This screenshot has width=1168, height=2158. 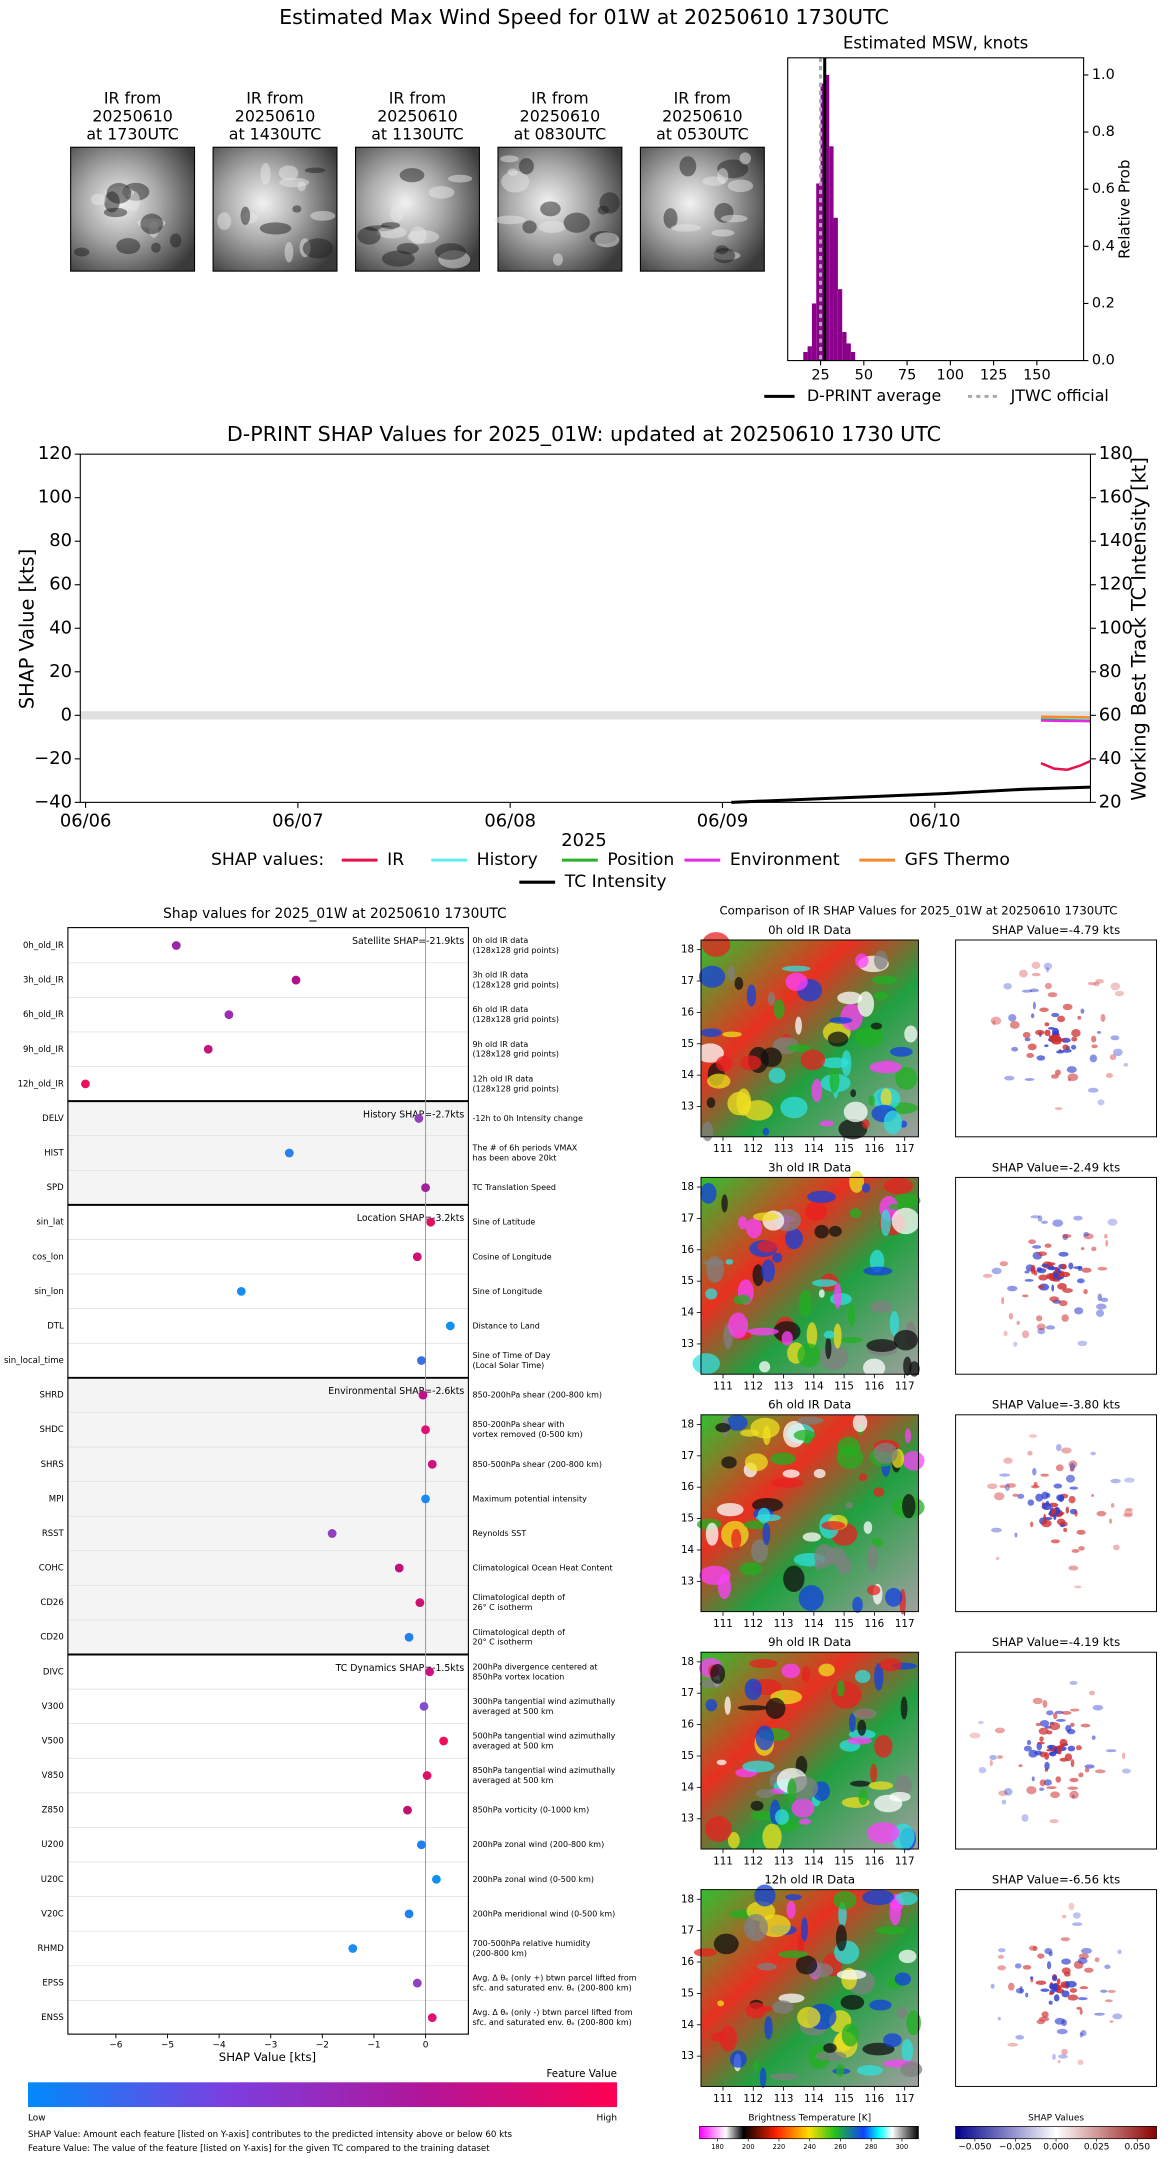 I want to click on lon-tick-label: 117, so click(x=905, y=1387).